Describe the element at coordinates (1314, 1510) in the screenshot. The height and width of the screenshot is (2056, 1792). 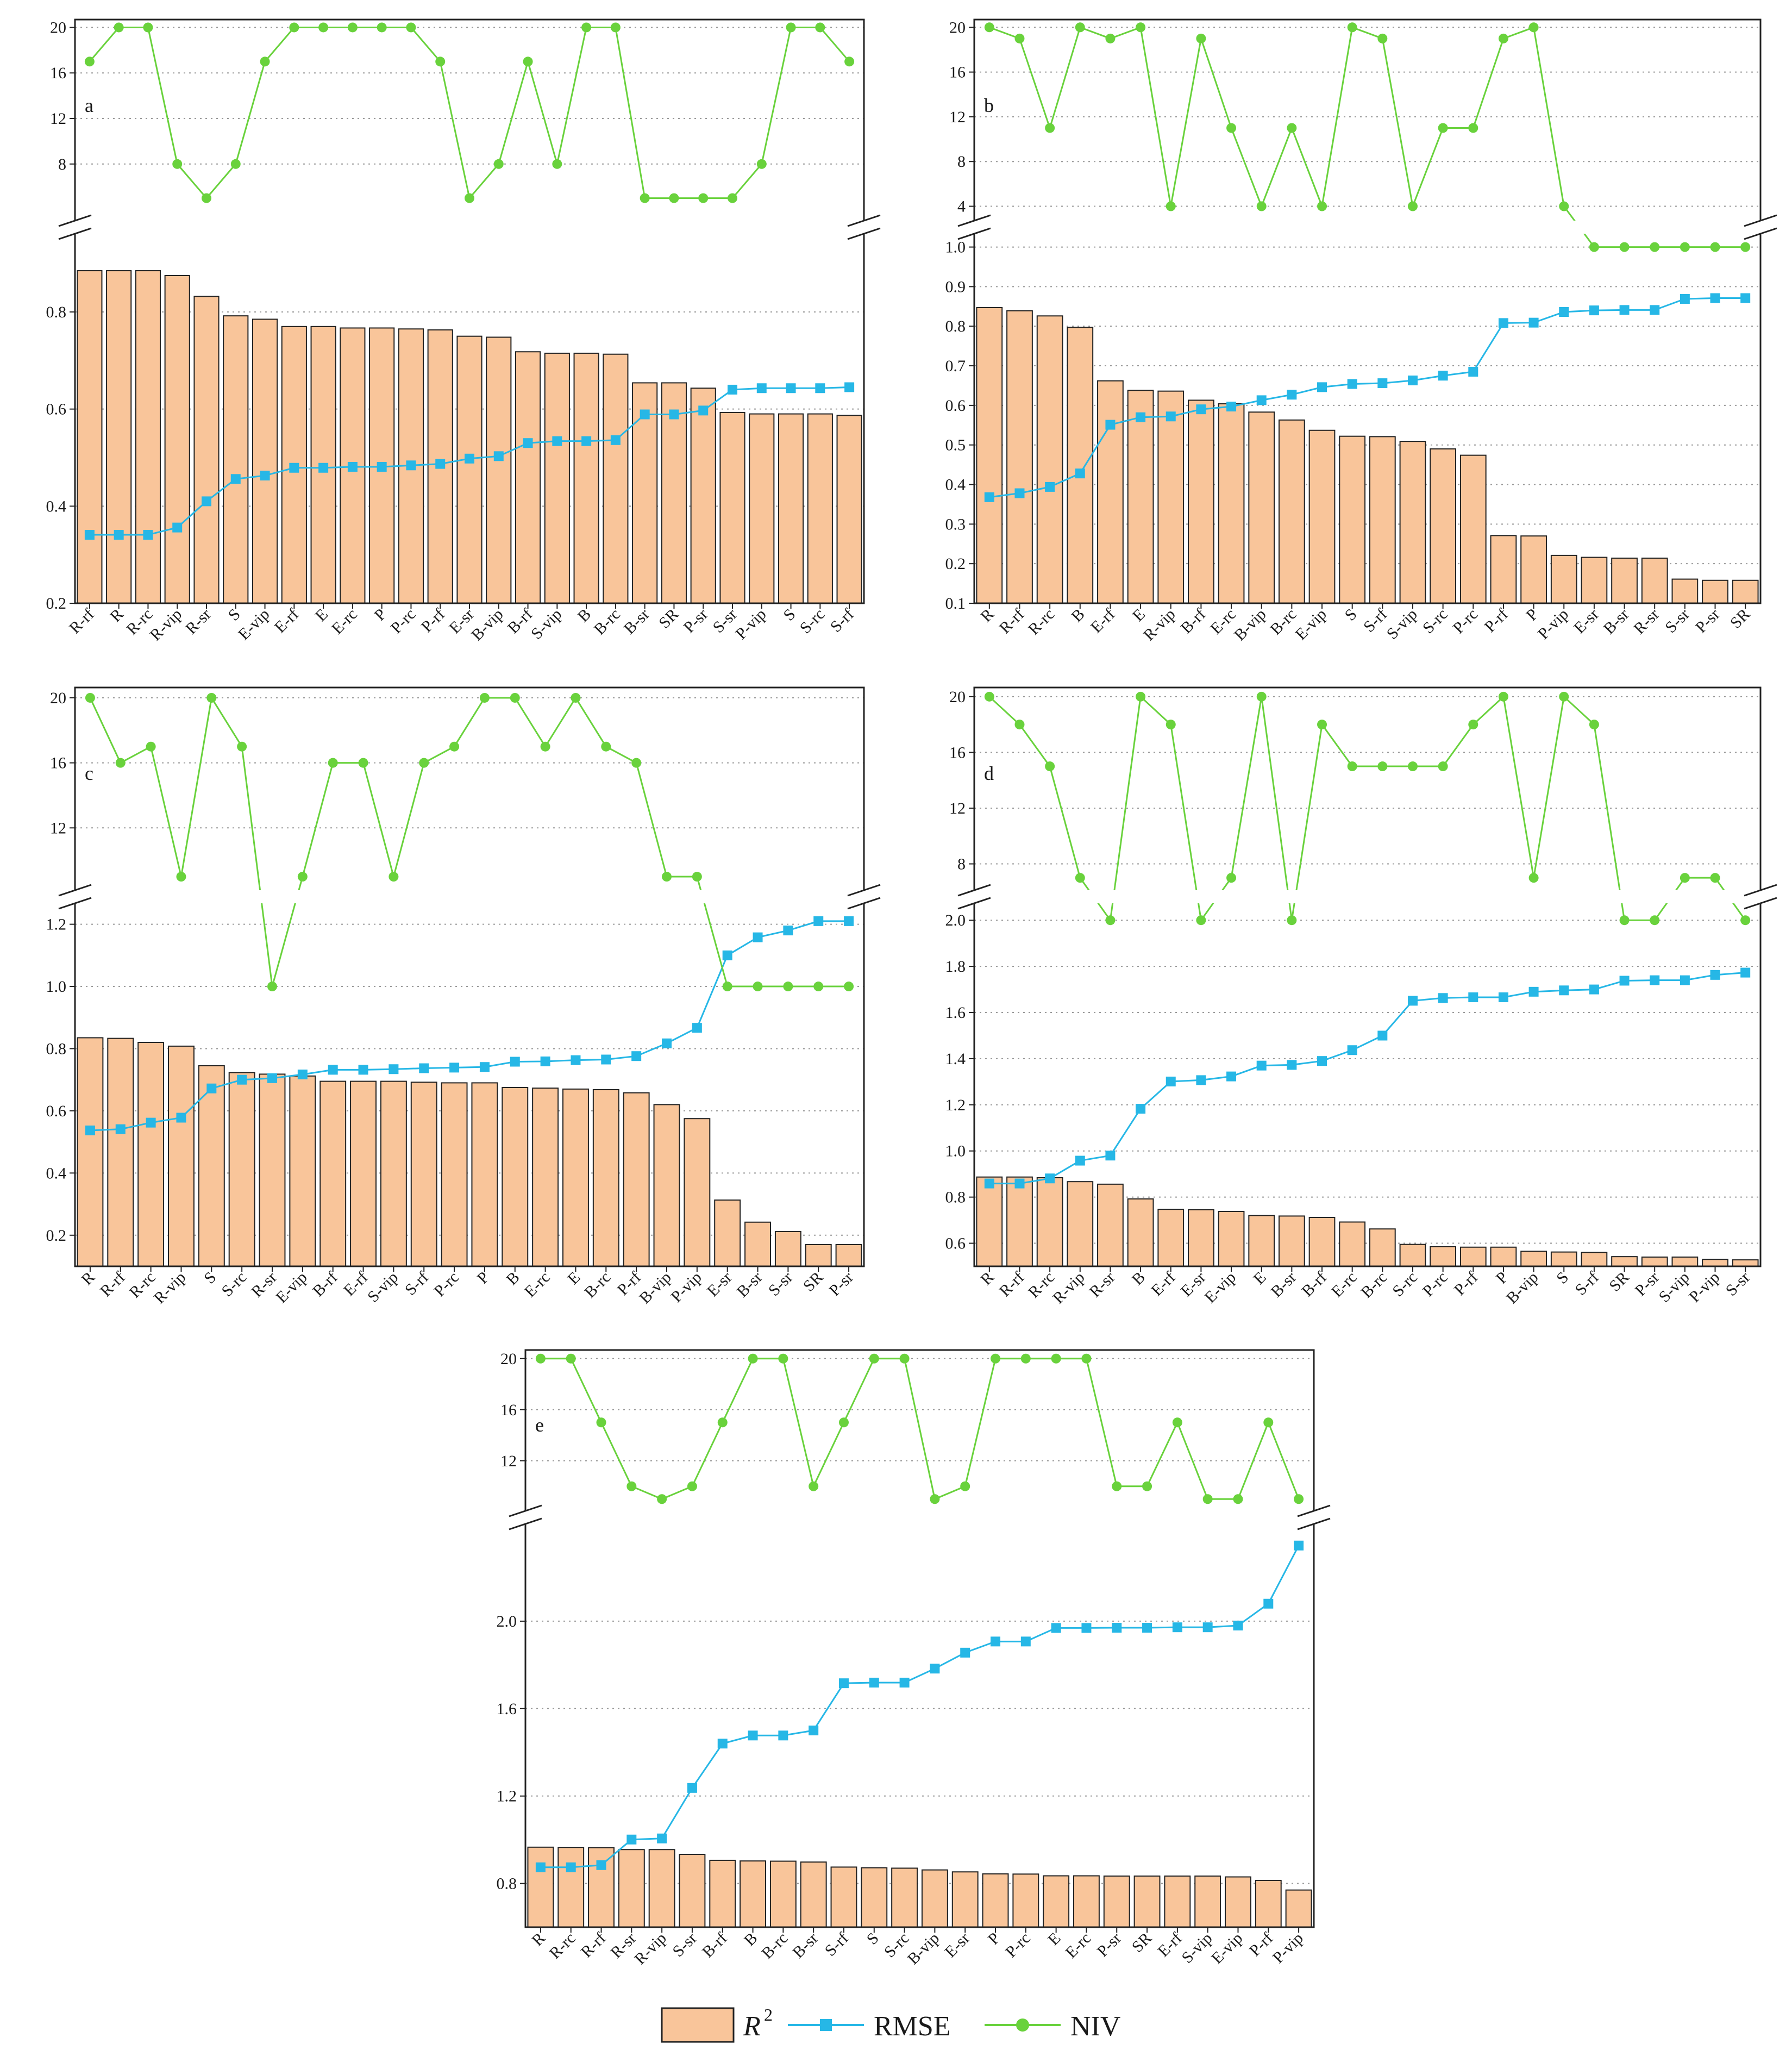
I see `break-mark` at that location.